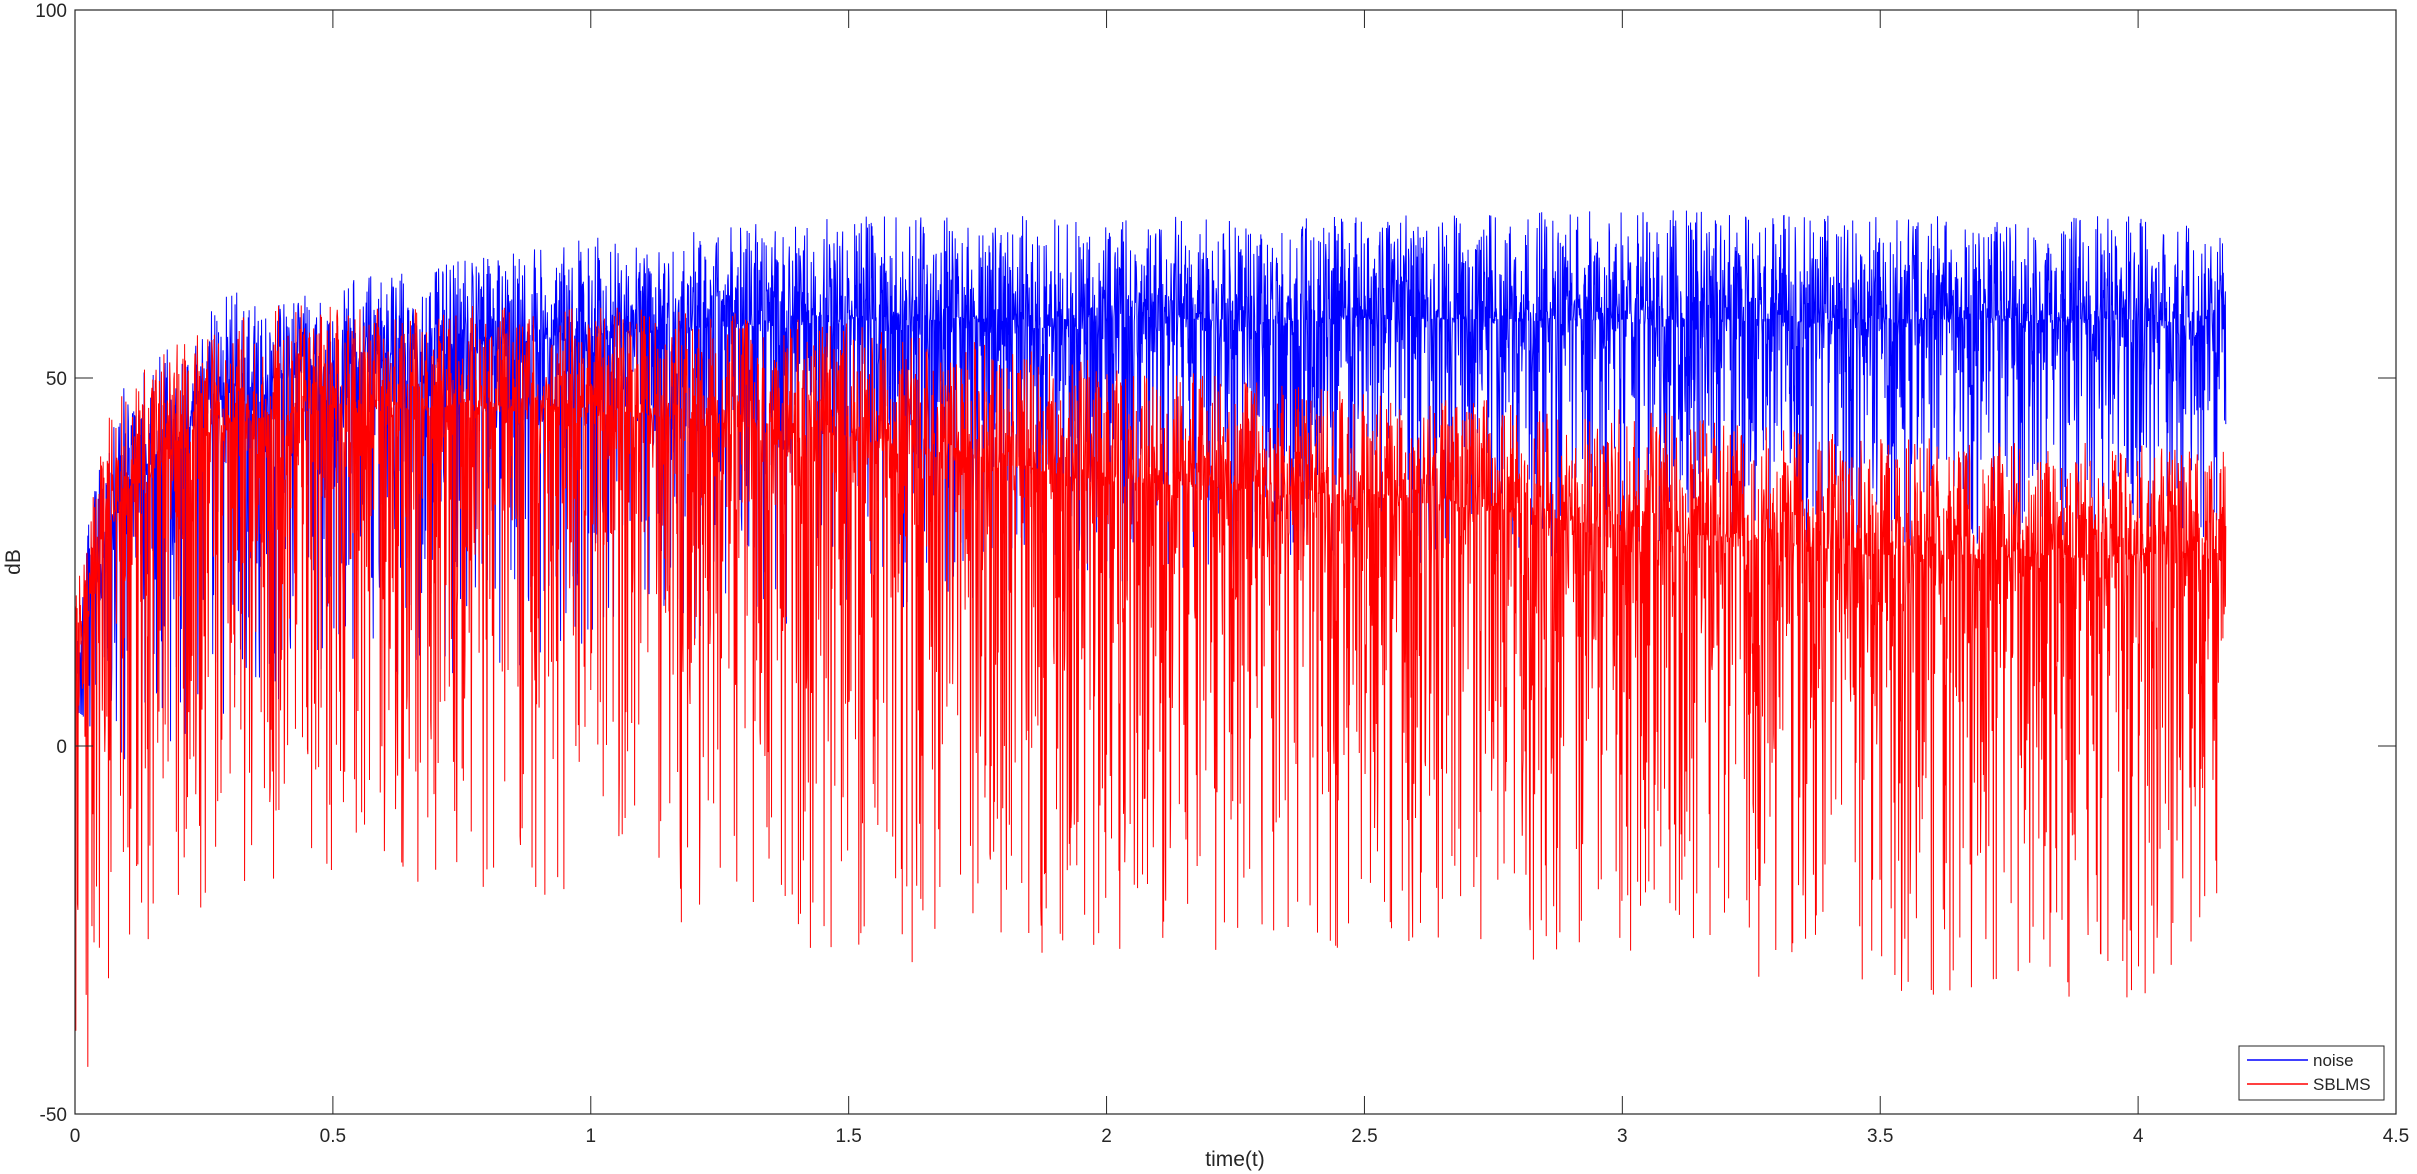  I want to click on x-tick-label: 2, so click(1106, 1136).